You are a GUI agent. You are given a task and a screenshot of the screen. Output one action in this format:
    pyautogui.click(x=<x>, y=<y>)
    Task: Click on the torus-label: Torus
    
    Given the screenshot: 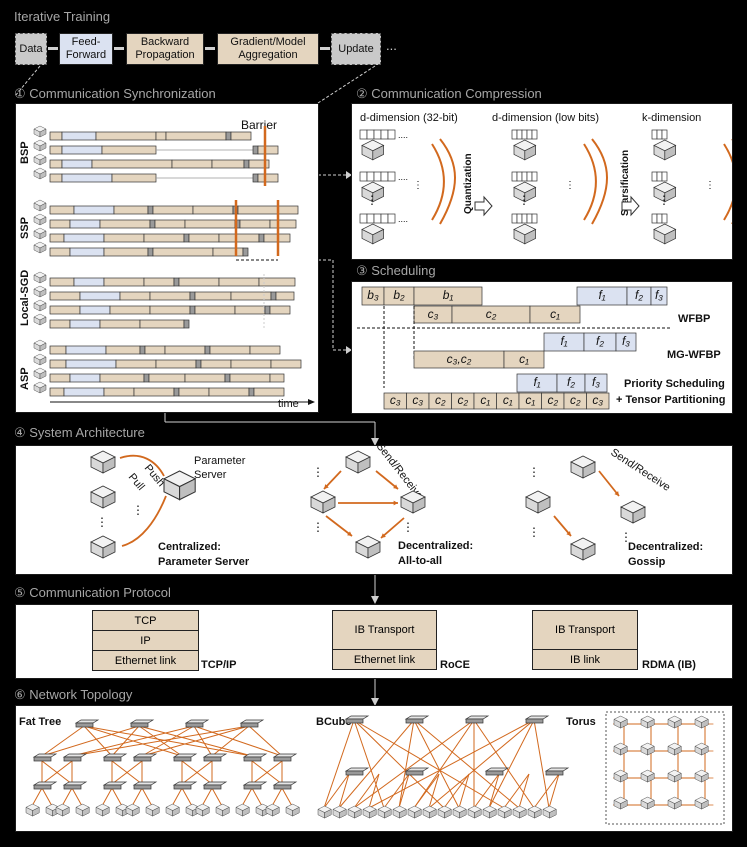 What is the action you would take?
    pyautogui.click(x=581, y=722)
    